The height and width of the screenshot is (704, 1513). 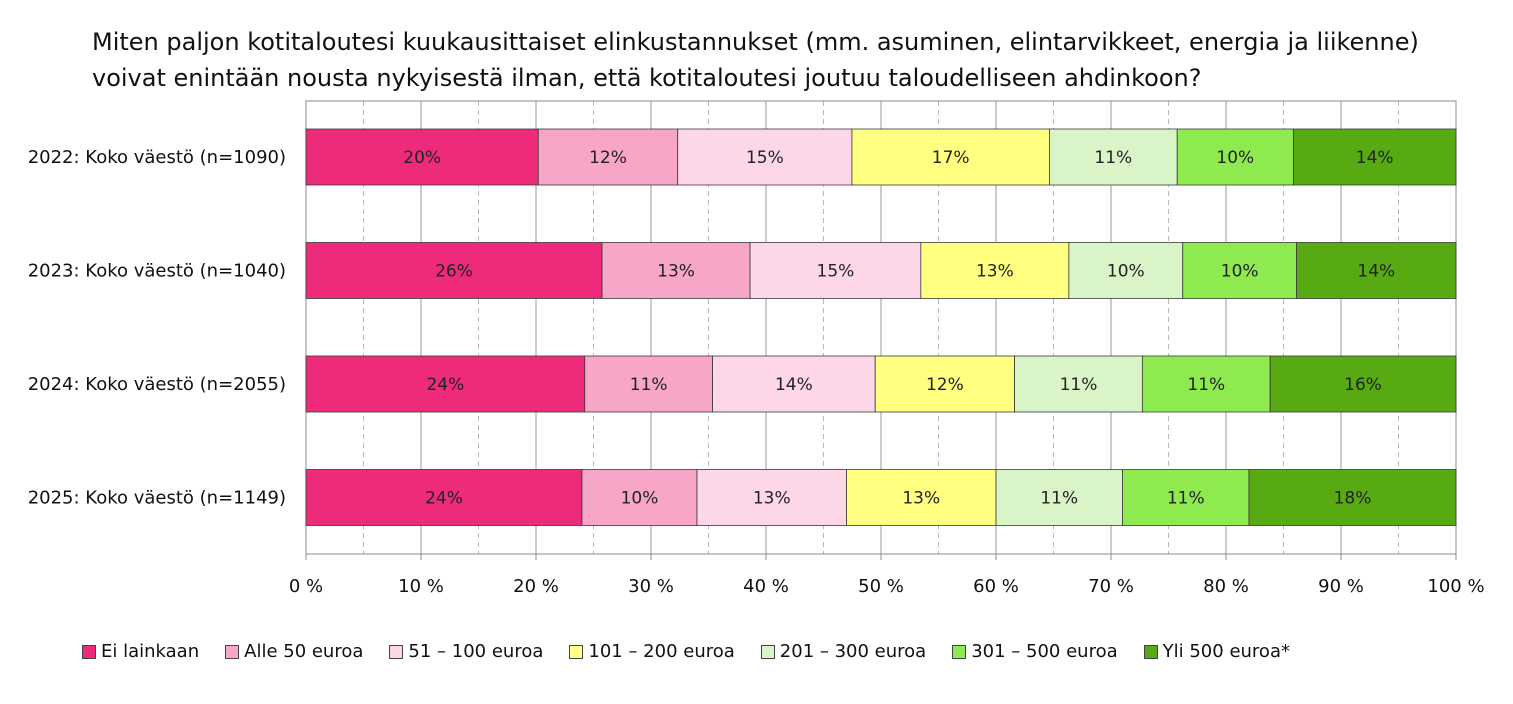 I want to click on category-label: 2025: Koko väestö (n=1149), so click(x=157, y=498).